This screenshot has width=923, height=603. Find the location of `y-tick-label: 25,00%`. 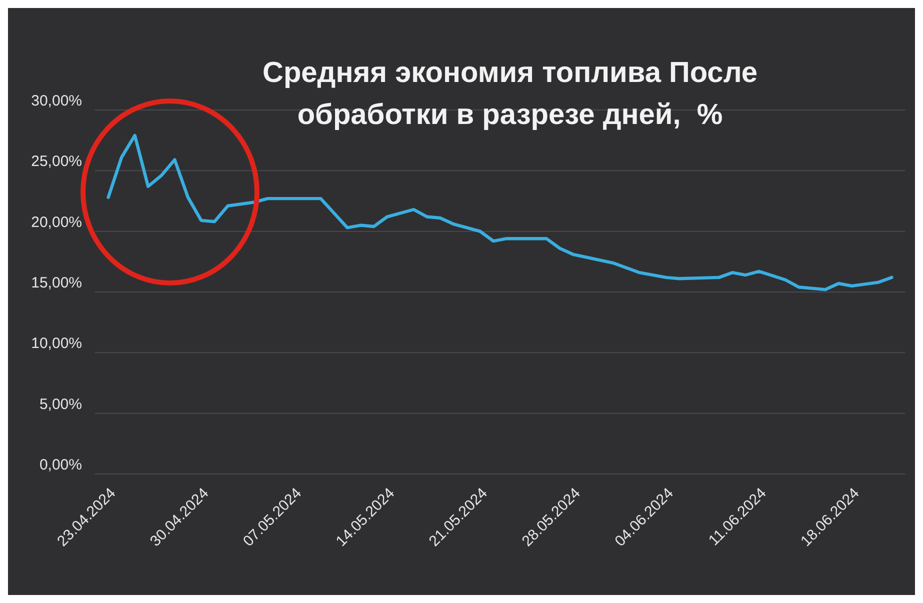

y-tick-label: 25,00% is located at coordinates (56, 161).